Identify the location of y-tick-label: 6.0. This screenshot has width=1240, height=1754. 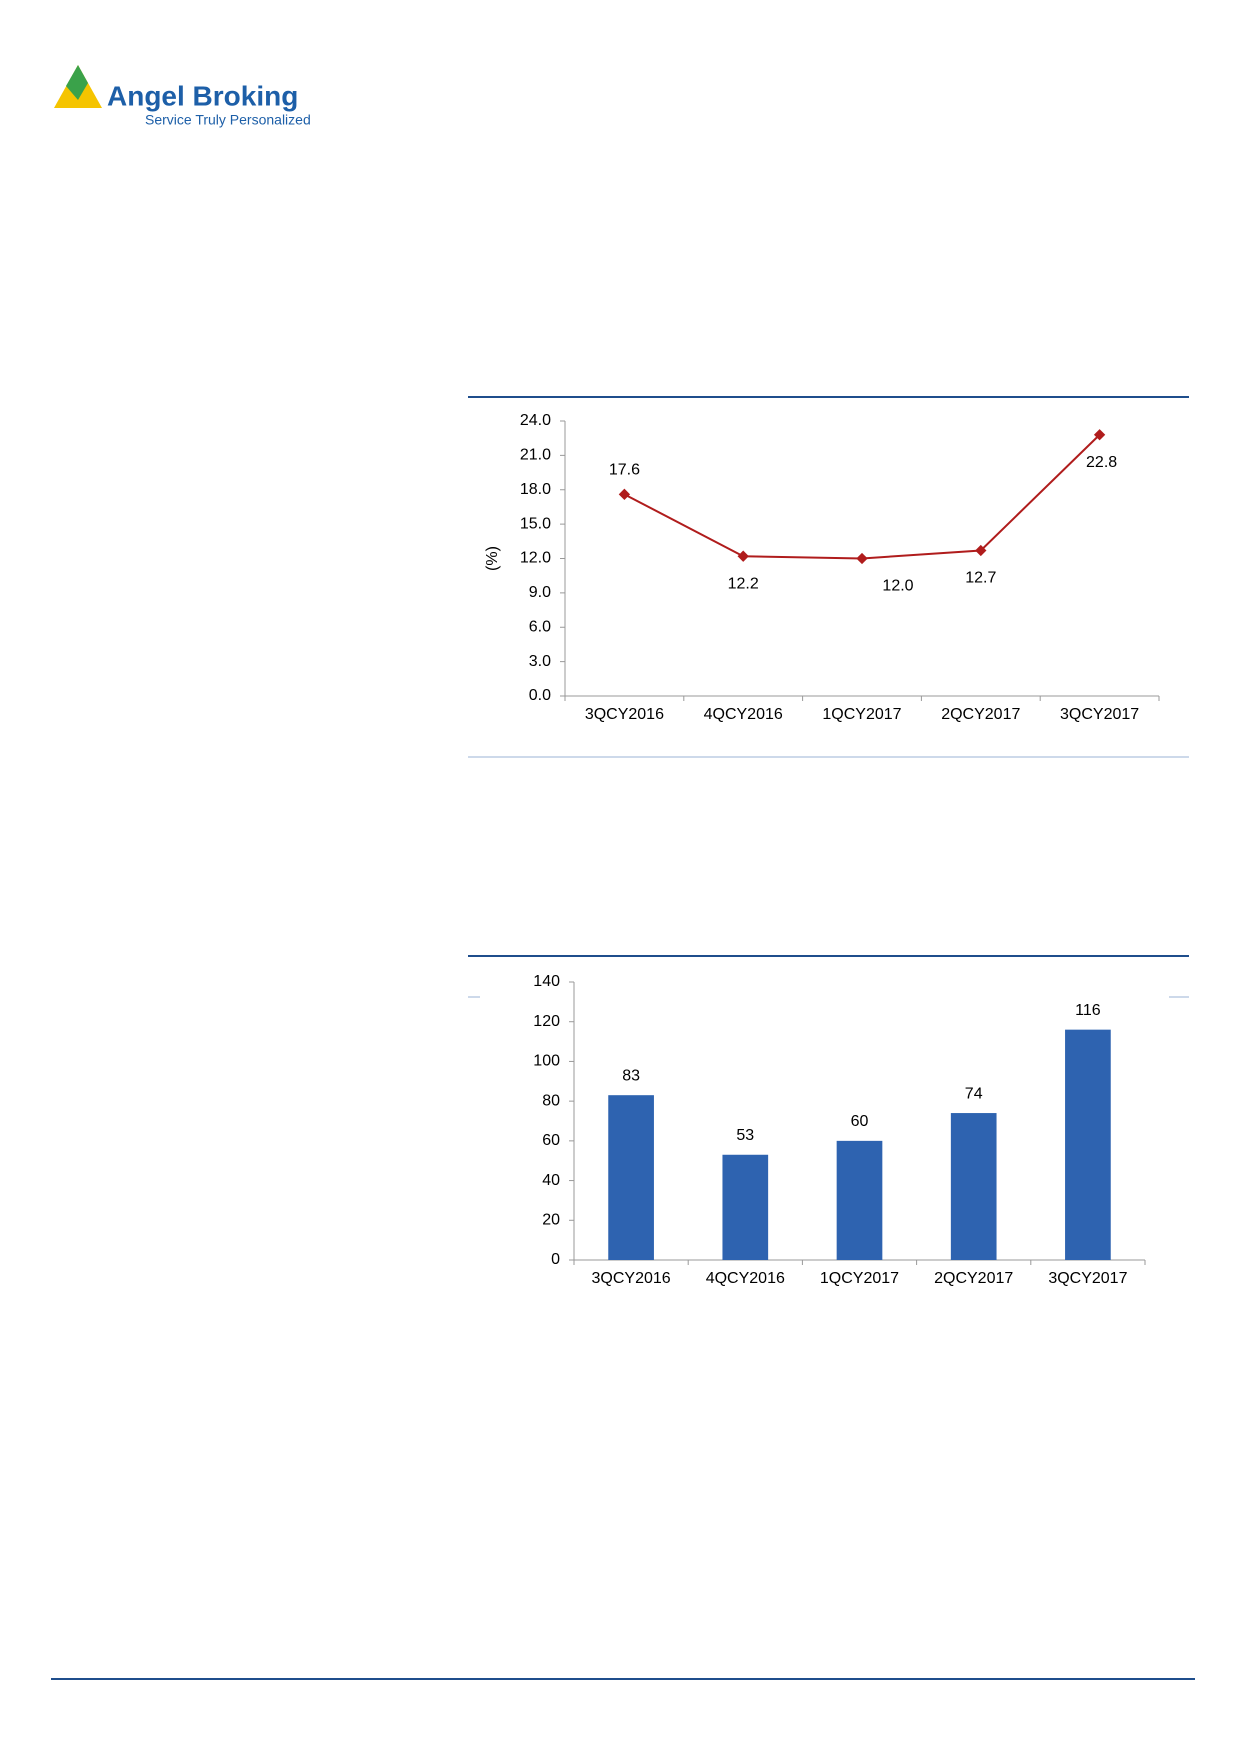
(540, 626).